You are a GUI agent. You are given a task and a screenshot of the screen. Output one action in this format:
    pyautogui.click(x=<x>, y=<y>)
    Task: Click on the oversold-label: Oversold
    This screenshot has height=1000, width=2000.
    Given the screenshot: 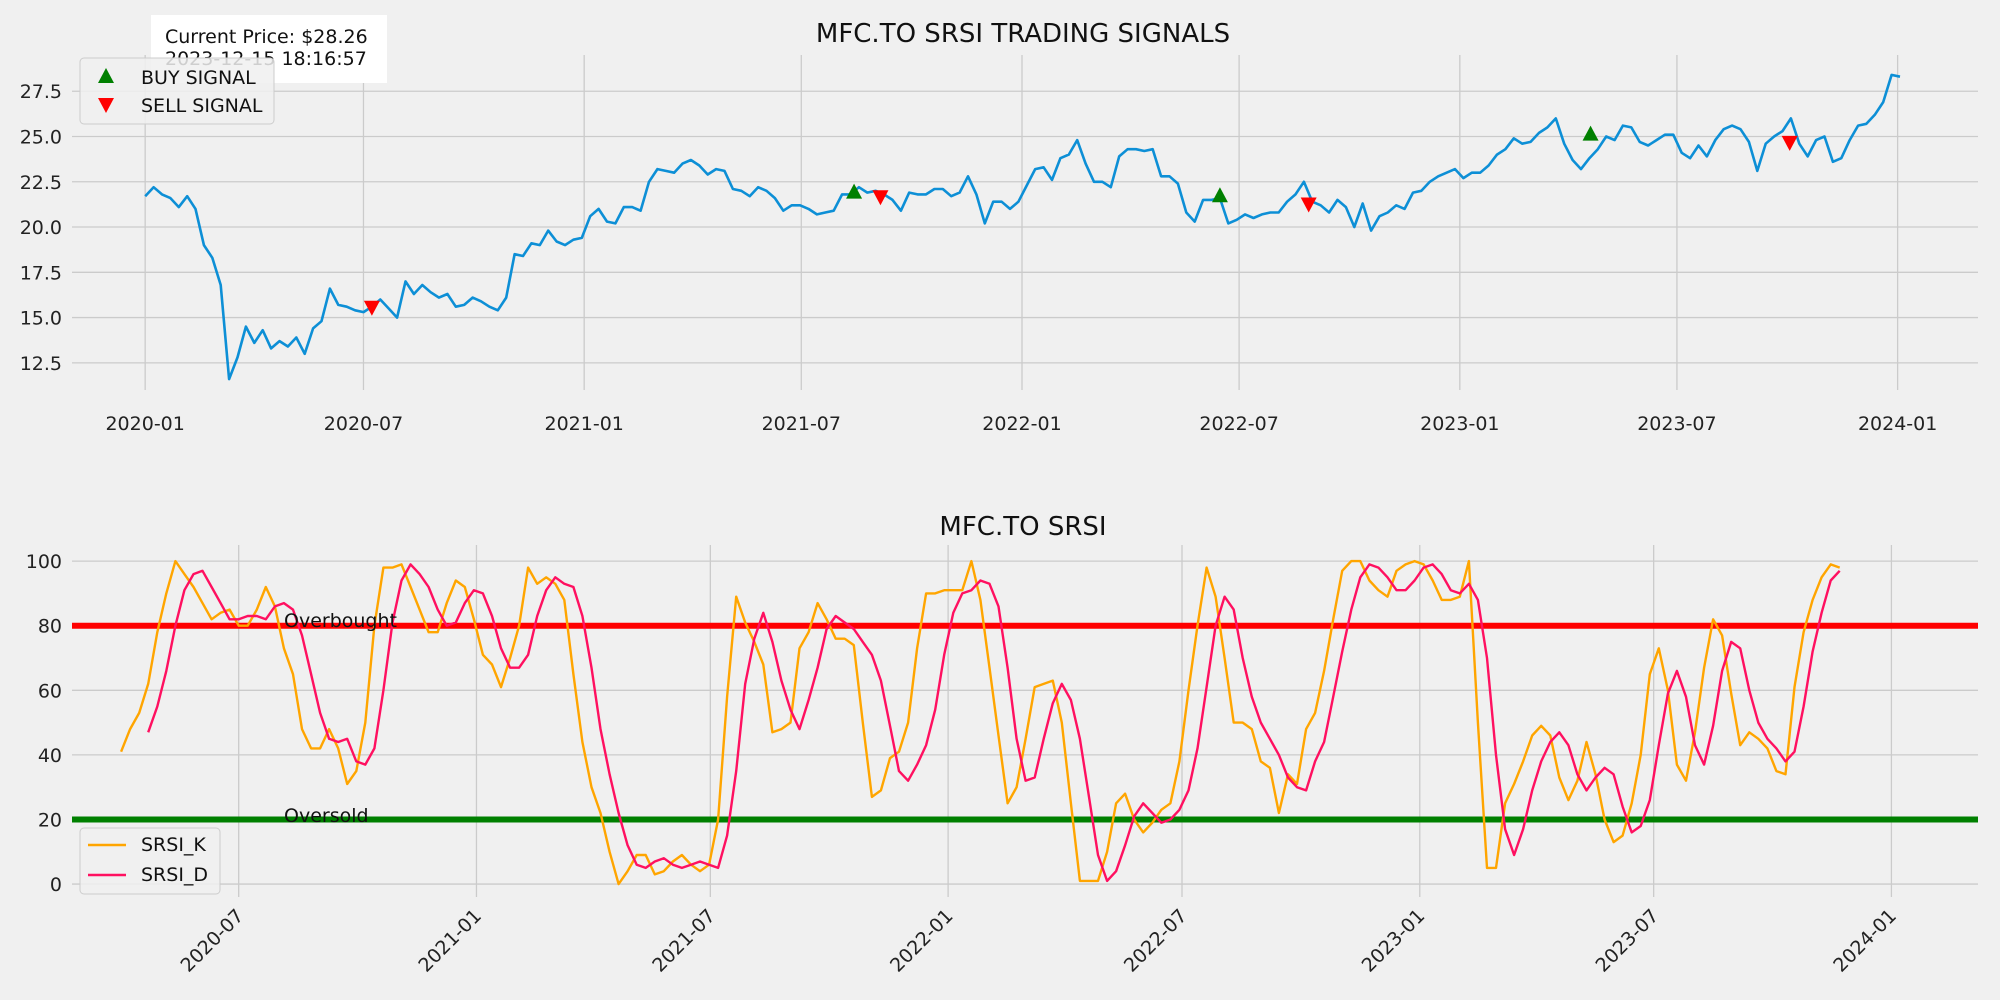 What is the action you would take?
    pyautogui.click(x=326, y=816)
    